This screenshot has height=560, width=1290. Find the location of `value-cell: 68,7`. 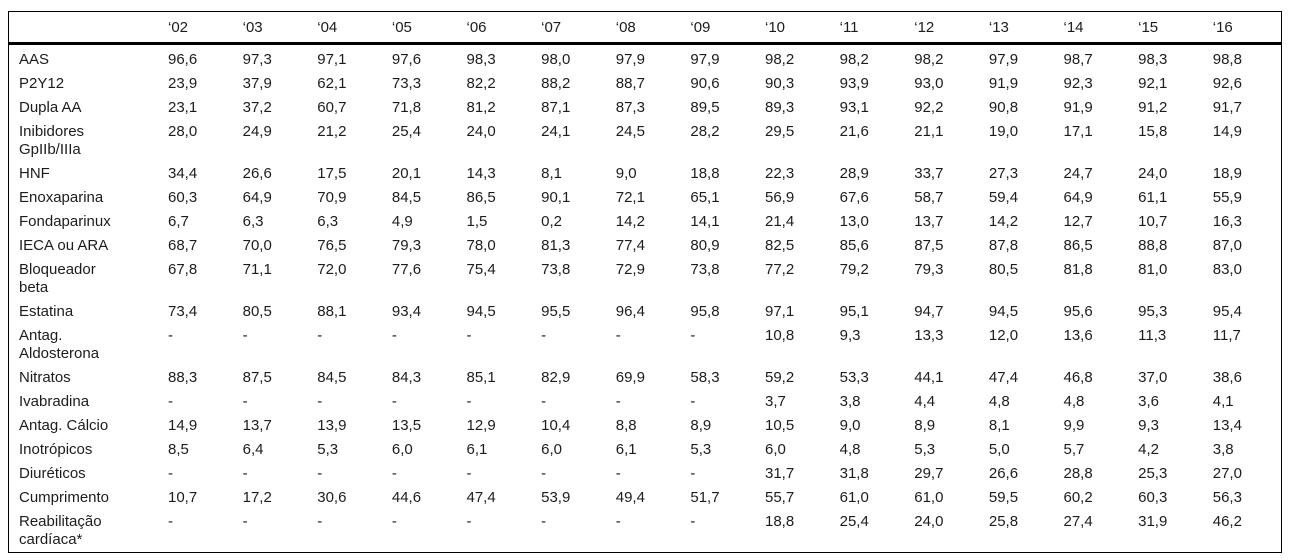

value-cell: 68,7 is located at coordinates (183, 245).